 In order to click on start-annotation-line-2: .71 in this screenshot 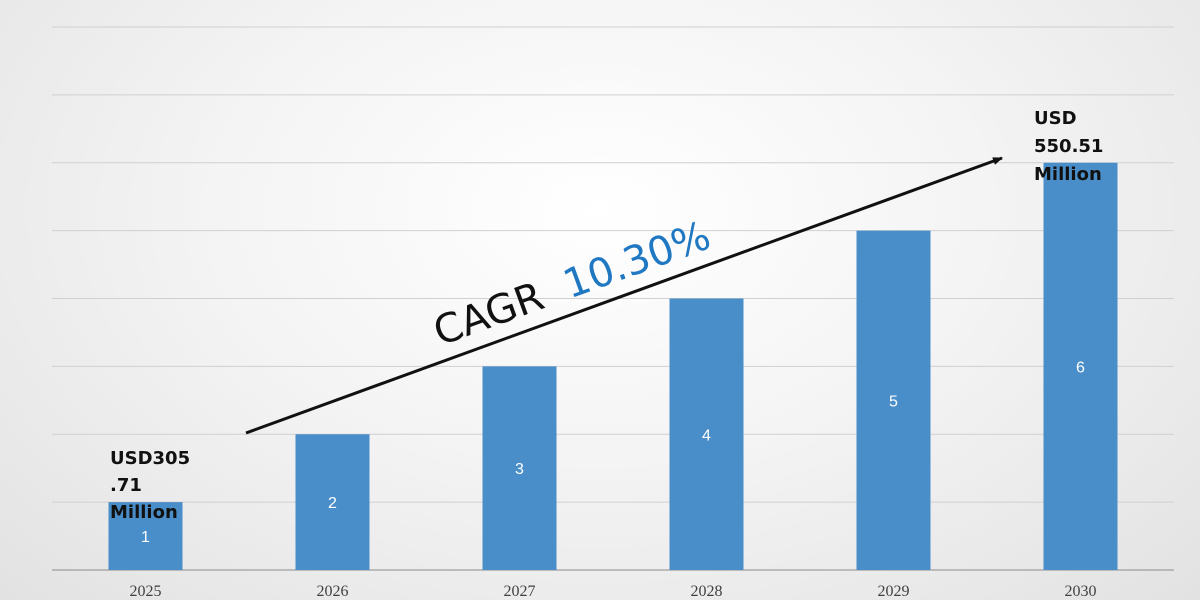, I will do `click(126, 485)`.